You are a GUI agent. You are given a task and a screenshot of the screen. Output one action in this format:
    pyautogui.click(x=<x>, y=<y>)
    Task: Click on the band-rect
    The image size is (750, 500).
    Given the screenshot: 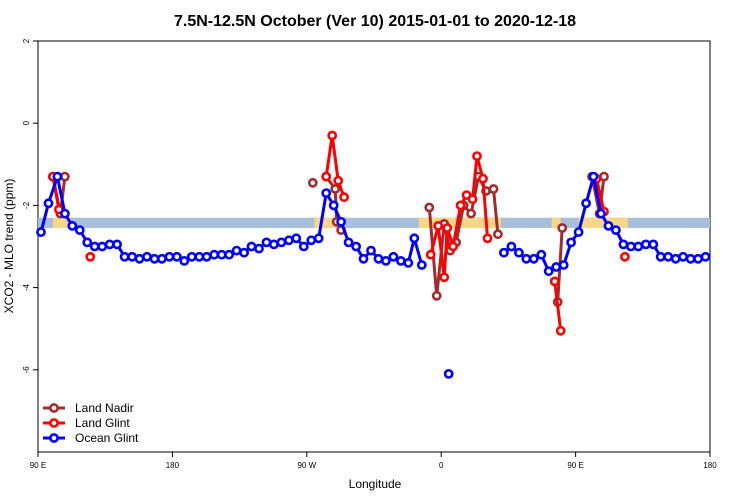 What is the action you would take?
    pyautogui.click(x=374, y=223)
    